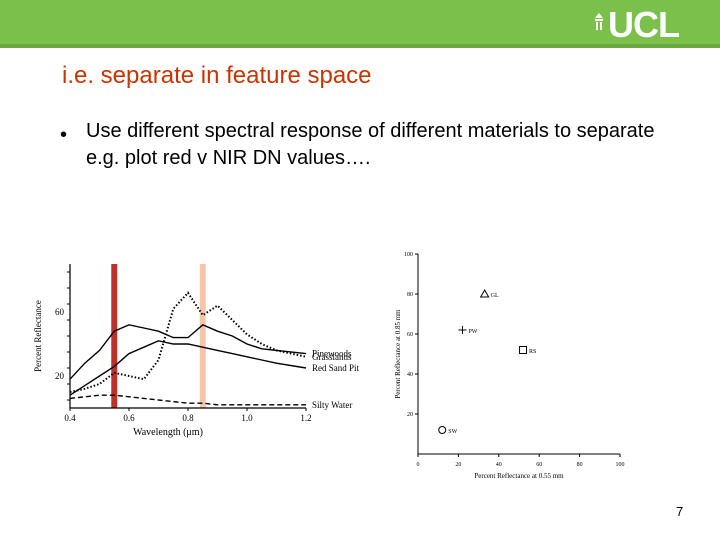  What do you see at coordinates (519, 476) in the screenshot?
I see `x-axis-label: Percent Reflectance at 0.55 mm` at bounding box center [519, 476].